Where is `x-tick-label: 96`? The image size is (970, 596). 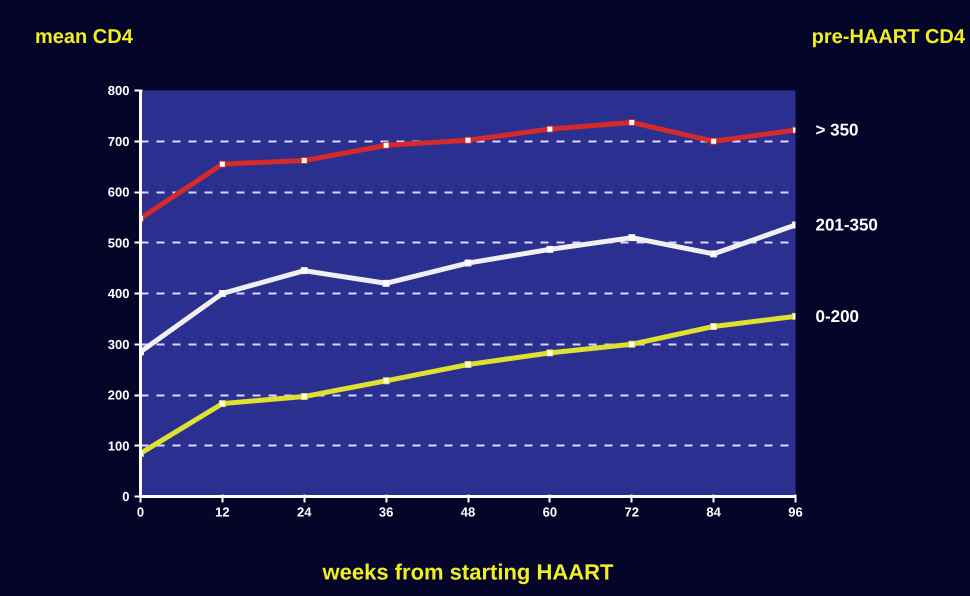
x-tick-label: 96 is located at coordinates (795, 512).